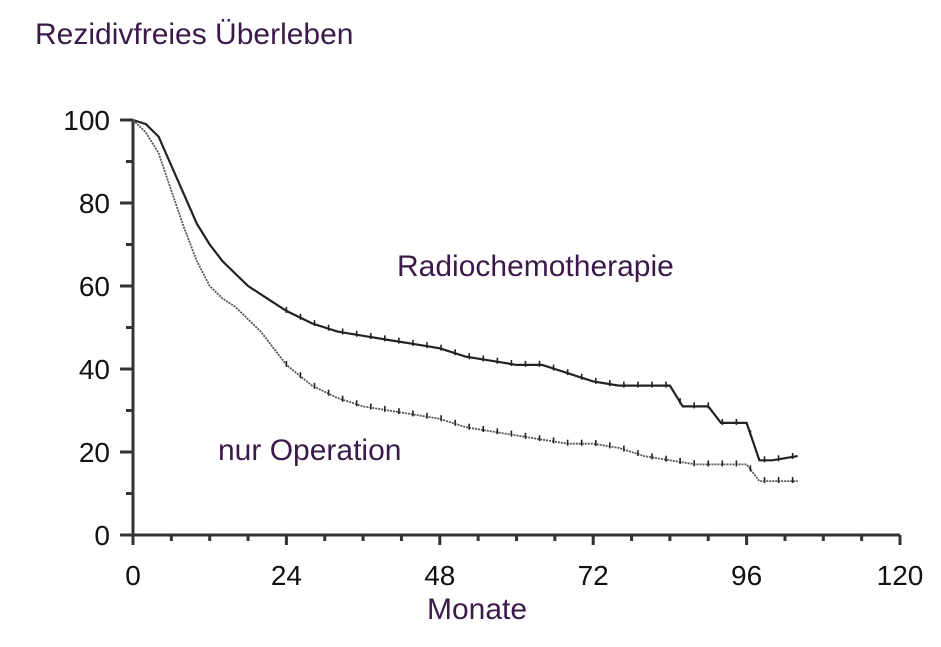 Image resolution: width=941 pixels, height=647 pixels. What do you see at coordinates (535, 266) in the screenshot?
I see `annotation-radiochemotherapie: Radiochemotherapie` at bounding box center [535, 266].